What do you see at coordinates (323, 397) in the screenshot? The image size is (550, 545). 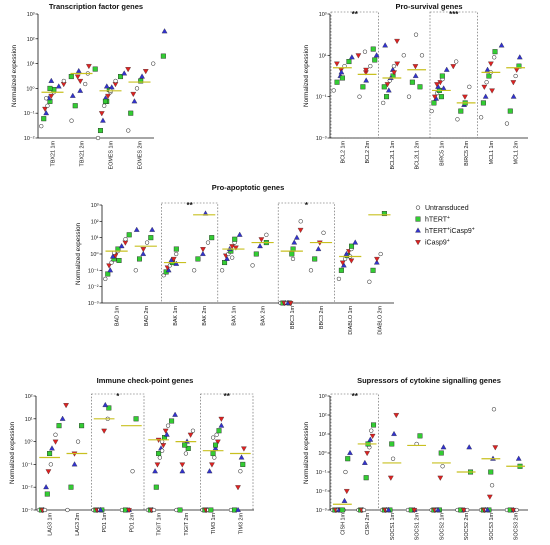 I see `y-tick-label: 10³` at bounding box center [323, 397].